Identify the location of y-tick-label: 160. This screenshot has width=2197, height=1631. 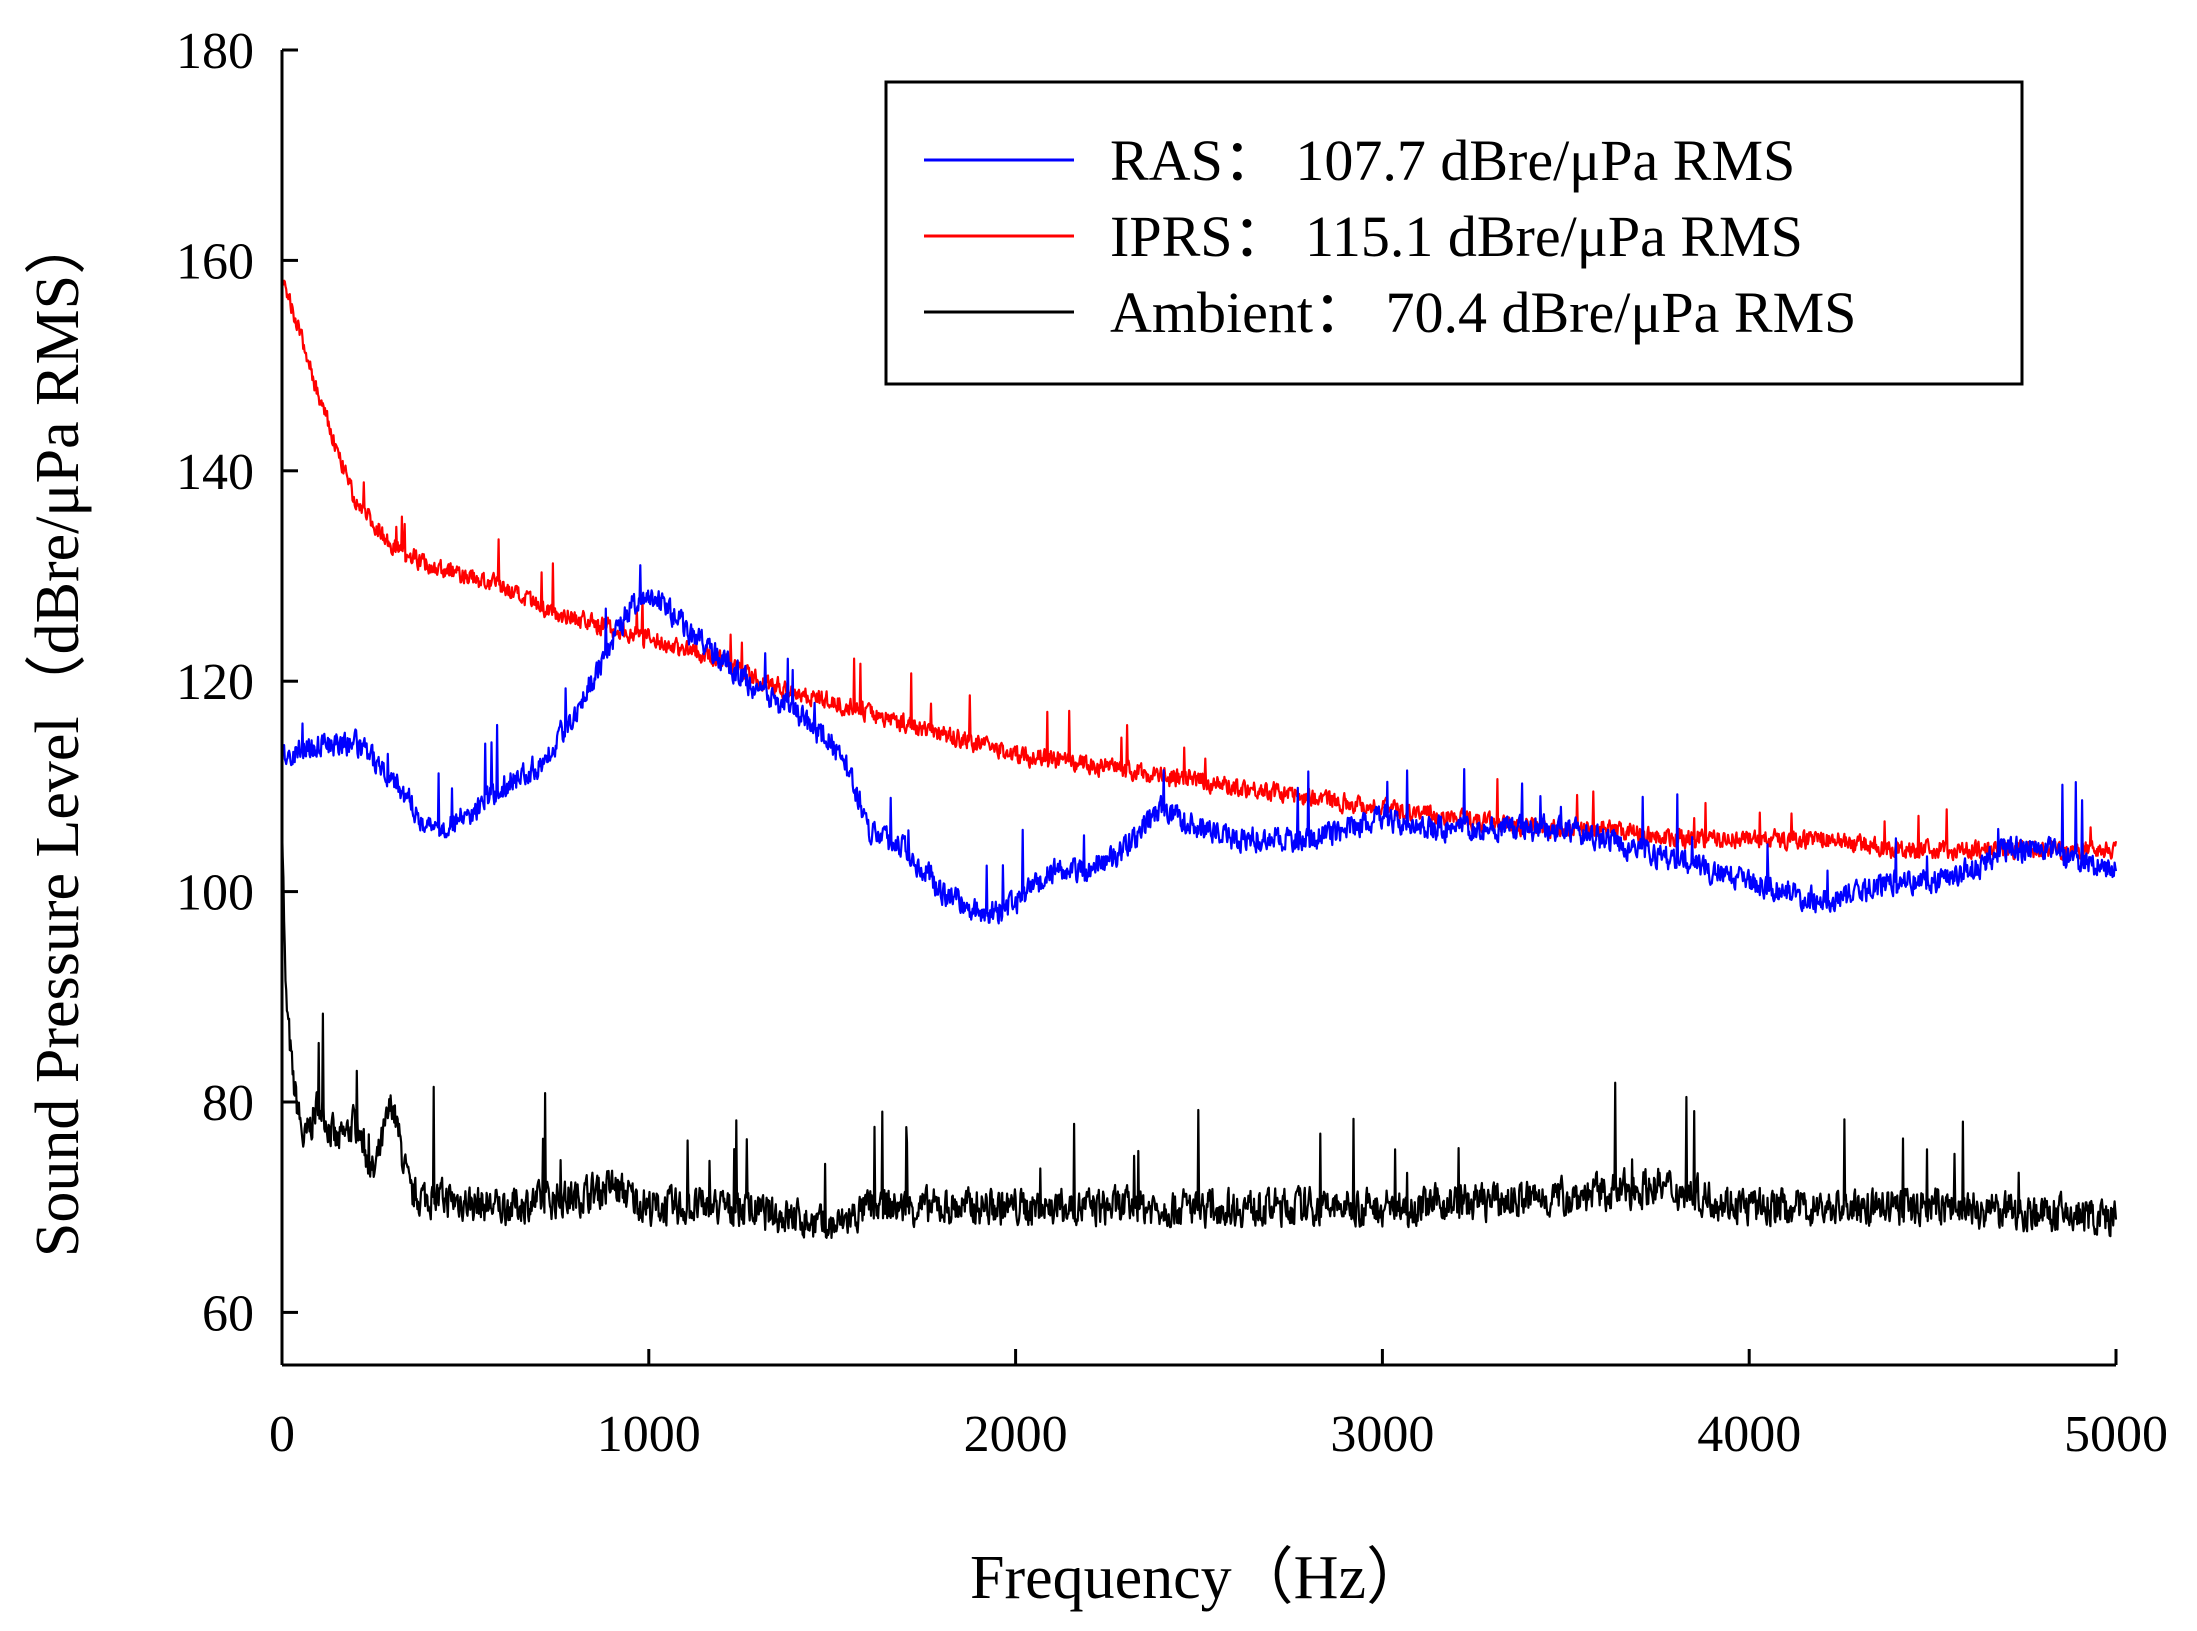
(215, 261).